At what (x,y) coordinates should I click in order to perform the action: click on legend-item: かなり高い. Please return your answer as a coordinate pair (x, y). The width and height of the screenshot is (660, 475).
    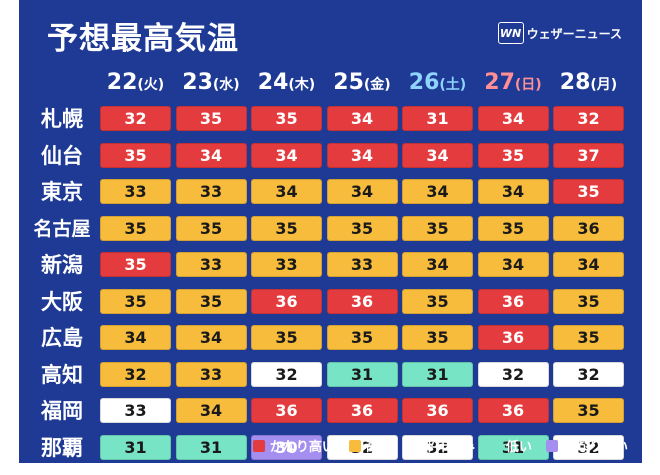
    Looking at the image, I should click on (293, 445).